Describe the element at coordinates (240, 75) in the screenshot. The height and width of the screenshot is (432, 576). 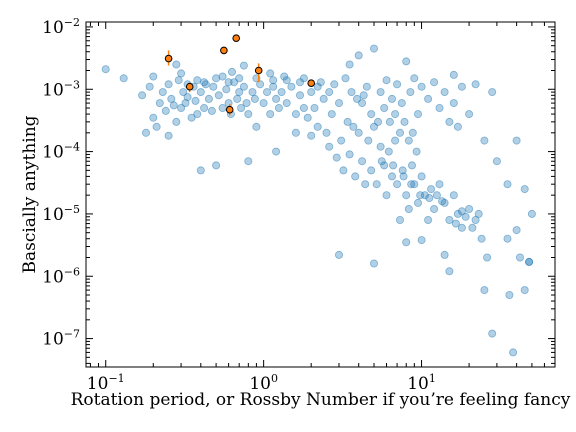
I see `highlighted-points-layer` at that location.